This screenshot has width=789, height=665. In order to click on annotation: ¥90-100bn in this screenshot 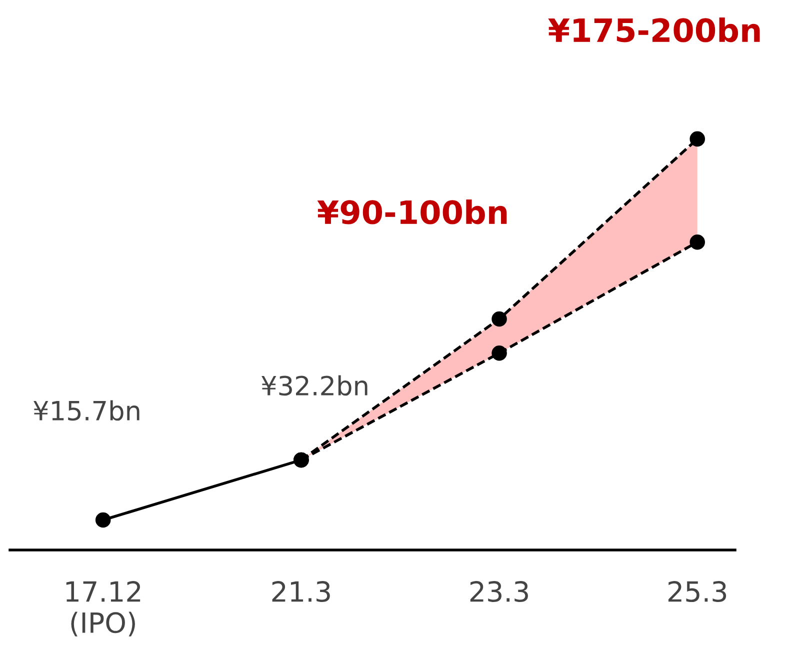, I will do `click(412, 212)`.